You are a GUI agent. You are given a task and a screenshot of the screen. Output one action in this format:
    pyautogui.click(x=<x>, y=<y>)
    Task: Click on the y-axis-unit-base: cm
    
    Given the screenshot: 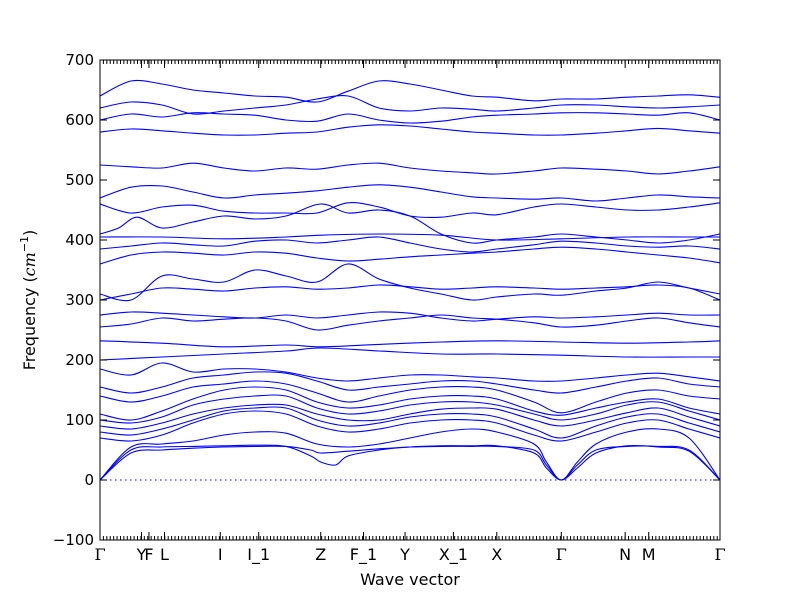 What is the action you would take?
    pyautogui.click(x=29, y=264)
    